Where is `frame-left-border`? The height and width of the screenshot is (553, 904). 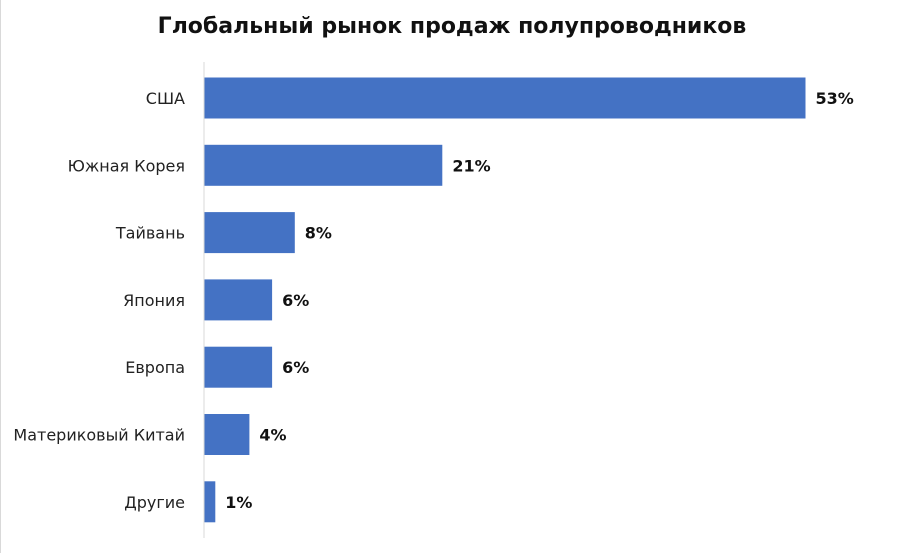 frame-left-border is located at coordinates (0, 276).